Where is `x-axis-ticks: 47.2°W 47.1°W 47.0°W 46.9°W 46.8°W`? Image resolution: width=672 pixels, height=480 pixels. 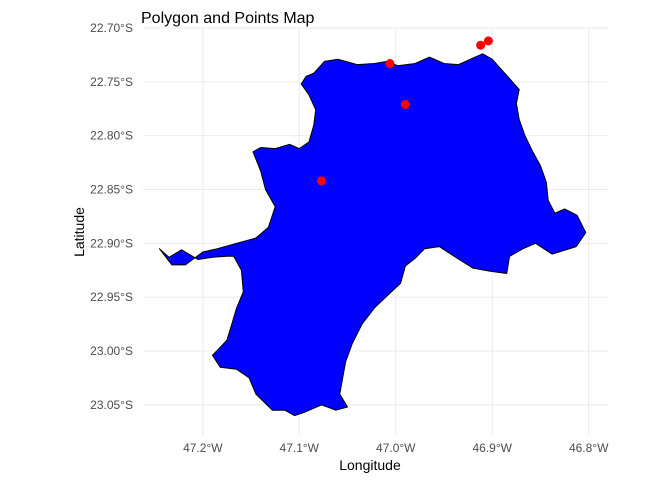 x-axis-ticks: 47.2°W 47.1°W 47.0°W 46.9°W 46.8°W is located at coordinates (396, 448).